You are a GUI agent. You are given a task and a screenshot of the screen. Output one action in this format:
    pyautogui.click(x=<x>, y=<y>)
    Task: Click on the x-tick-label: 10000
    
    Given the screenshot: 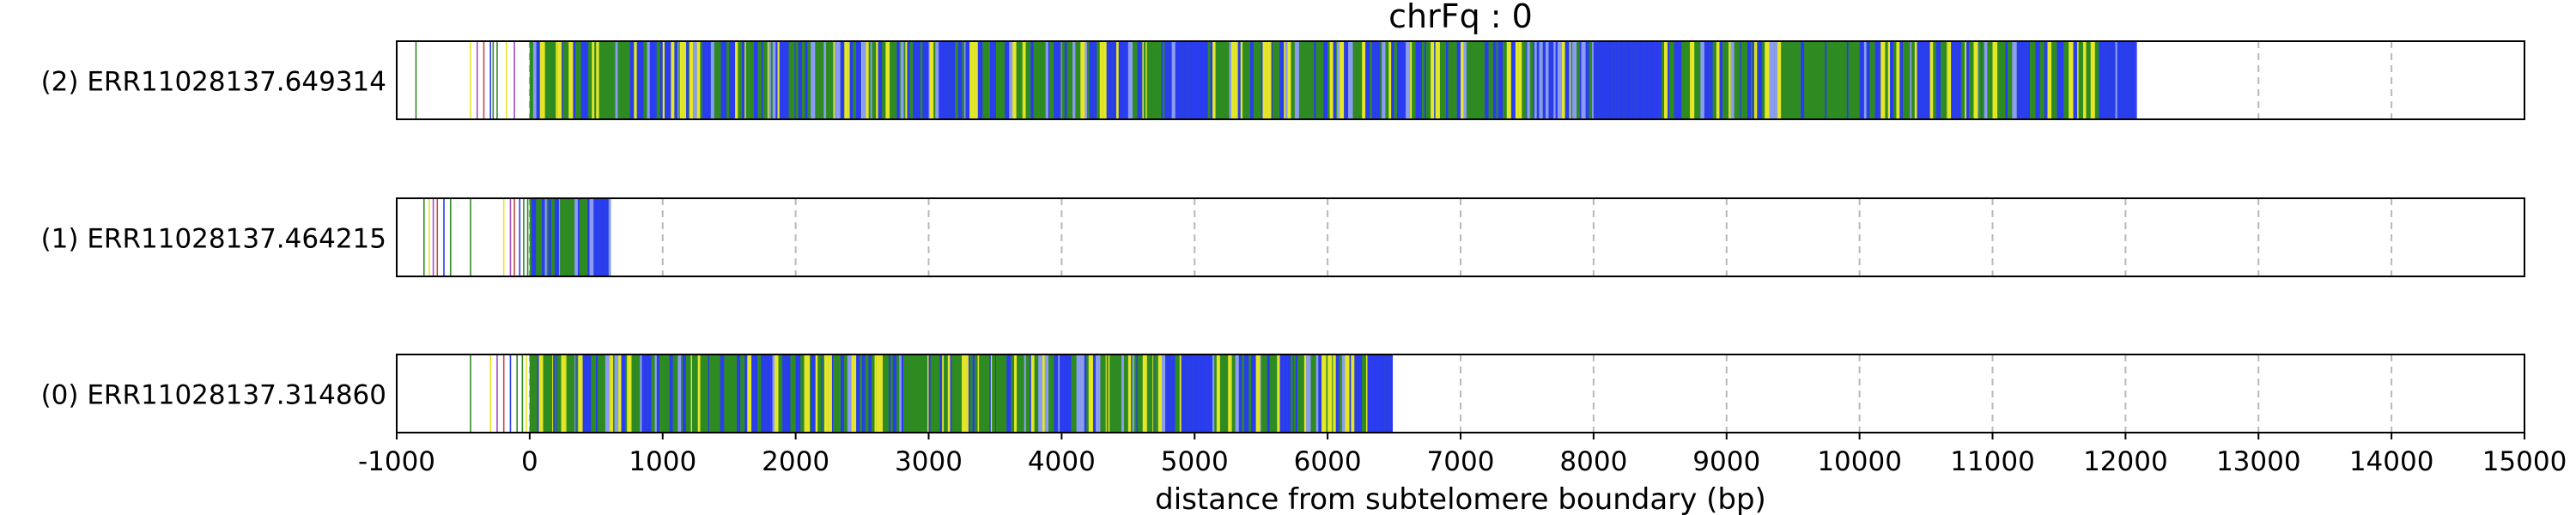 What is the action you would take?
    pyautogui.click(x=1859, y=461)
    